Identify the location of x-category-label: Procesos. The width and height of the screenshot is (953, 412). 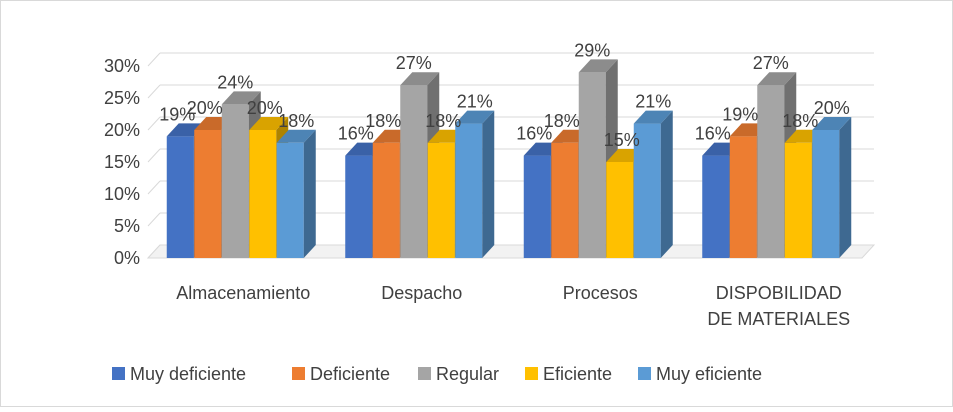
(600, 293).